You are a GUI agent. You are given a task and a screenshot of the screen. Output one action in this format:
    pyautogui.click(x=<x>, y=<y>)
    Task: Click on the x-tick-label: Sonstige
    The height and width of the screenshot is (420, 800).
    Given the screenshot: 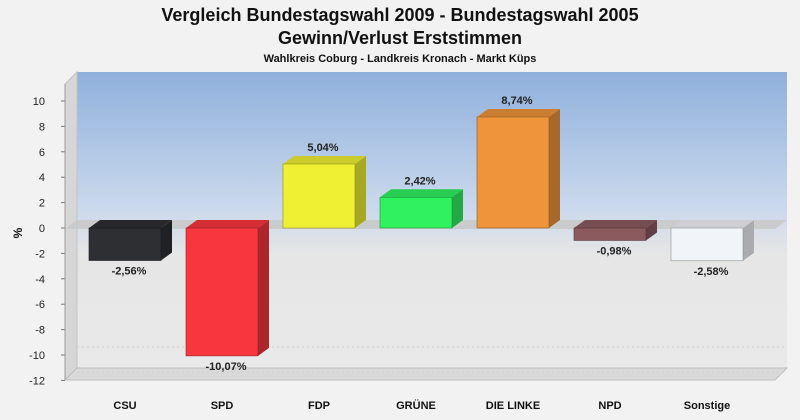 What is the action you would take?
    pyautogui.click(x=707, y=406)
    